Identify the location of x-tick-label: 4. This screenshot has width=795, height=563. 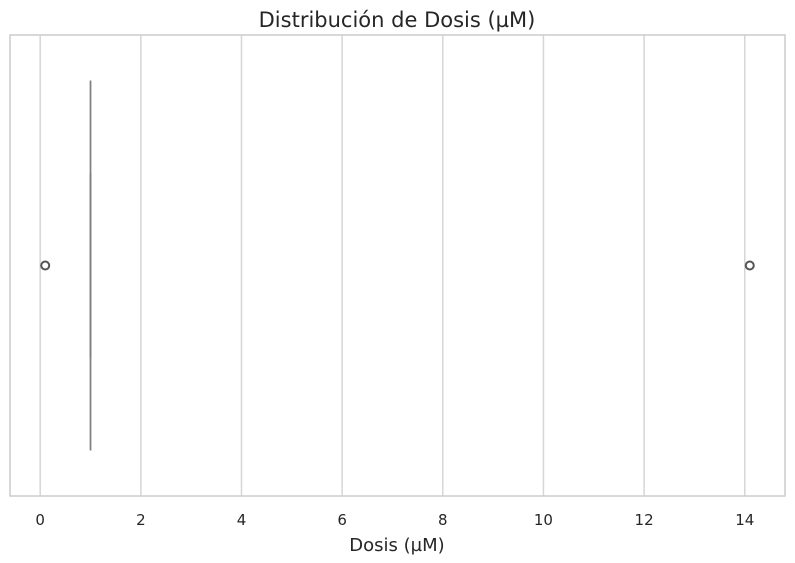
(242, 520).